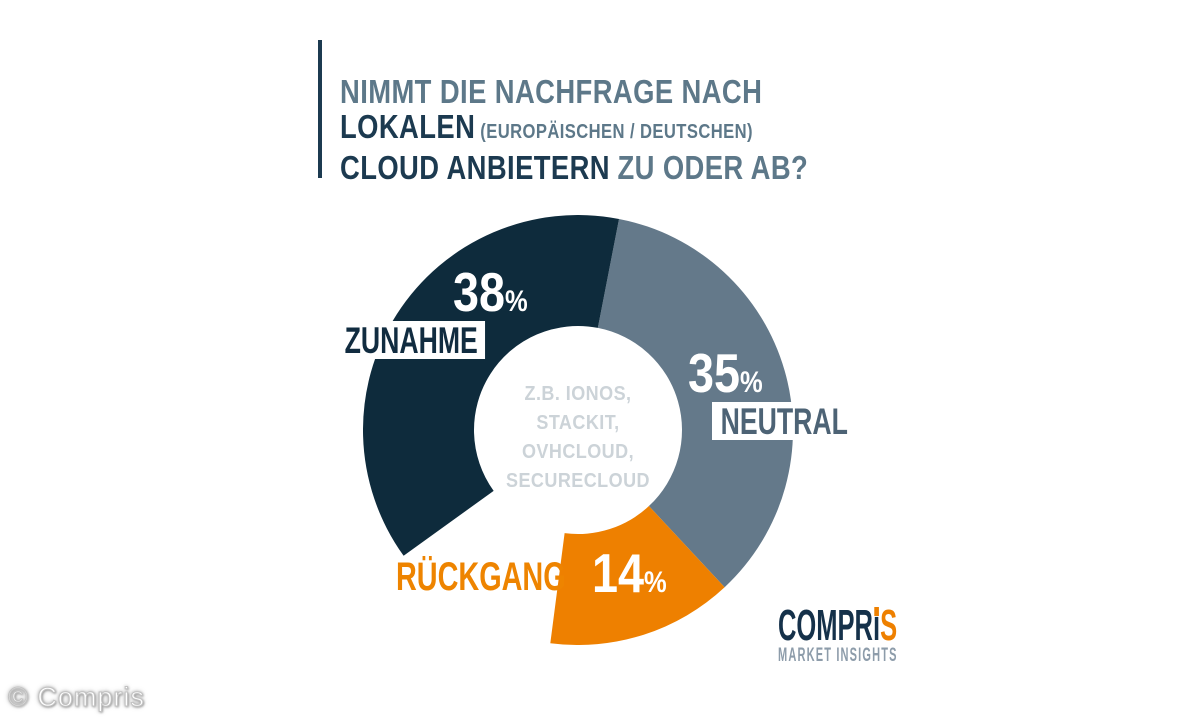  What do you see at coordinates (578, 394) in the screenshot?
I see `center-example-line: Z.B. IONOS,` at bounding box center [578, 394].